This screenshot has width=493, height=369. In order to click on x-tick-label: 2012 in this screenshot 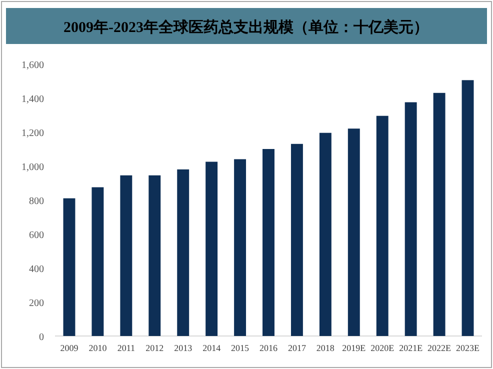, I will do `click(155, 348)`.